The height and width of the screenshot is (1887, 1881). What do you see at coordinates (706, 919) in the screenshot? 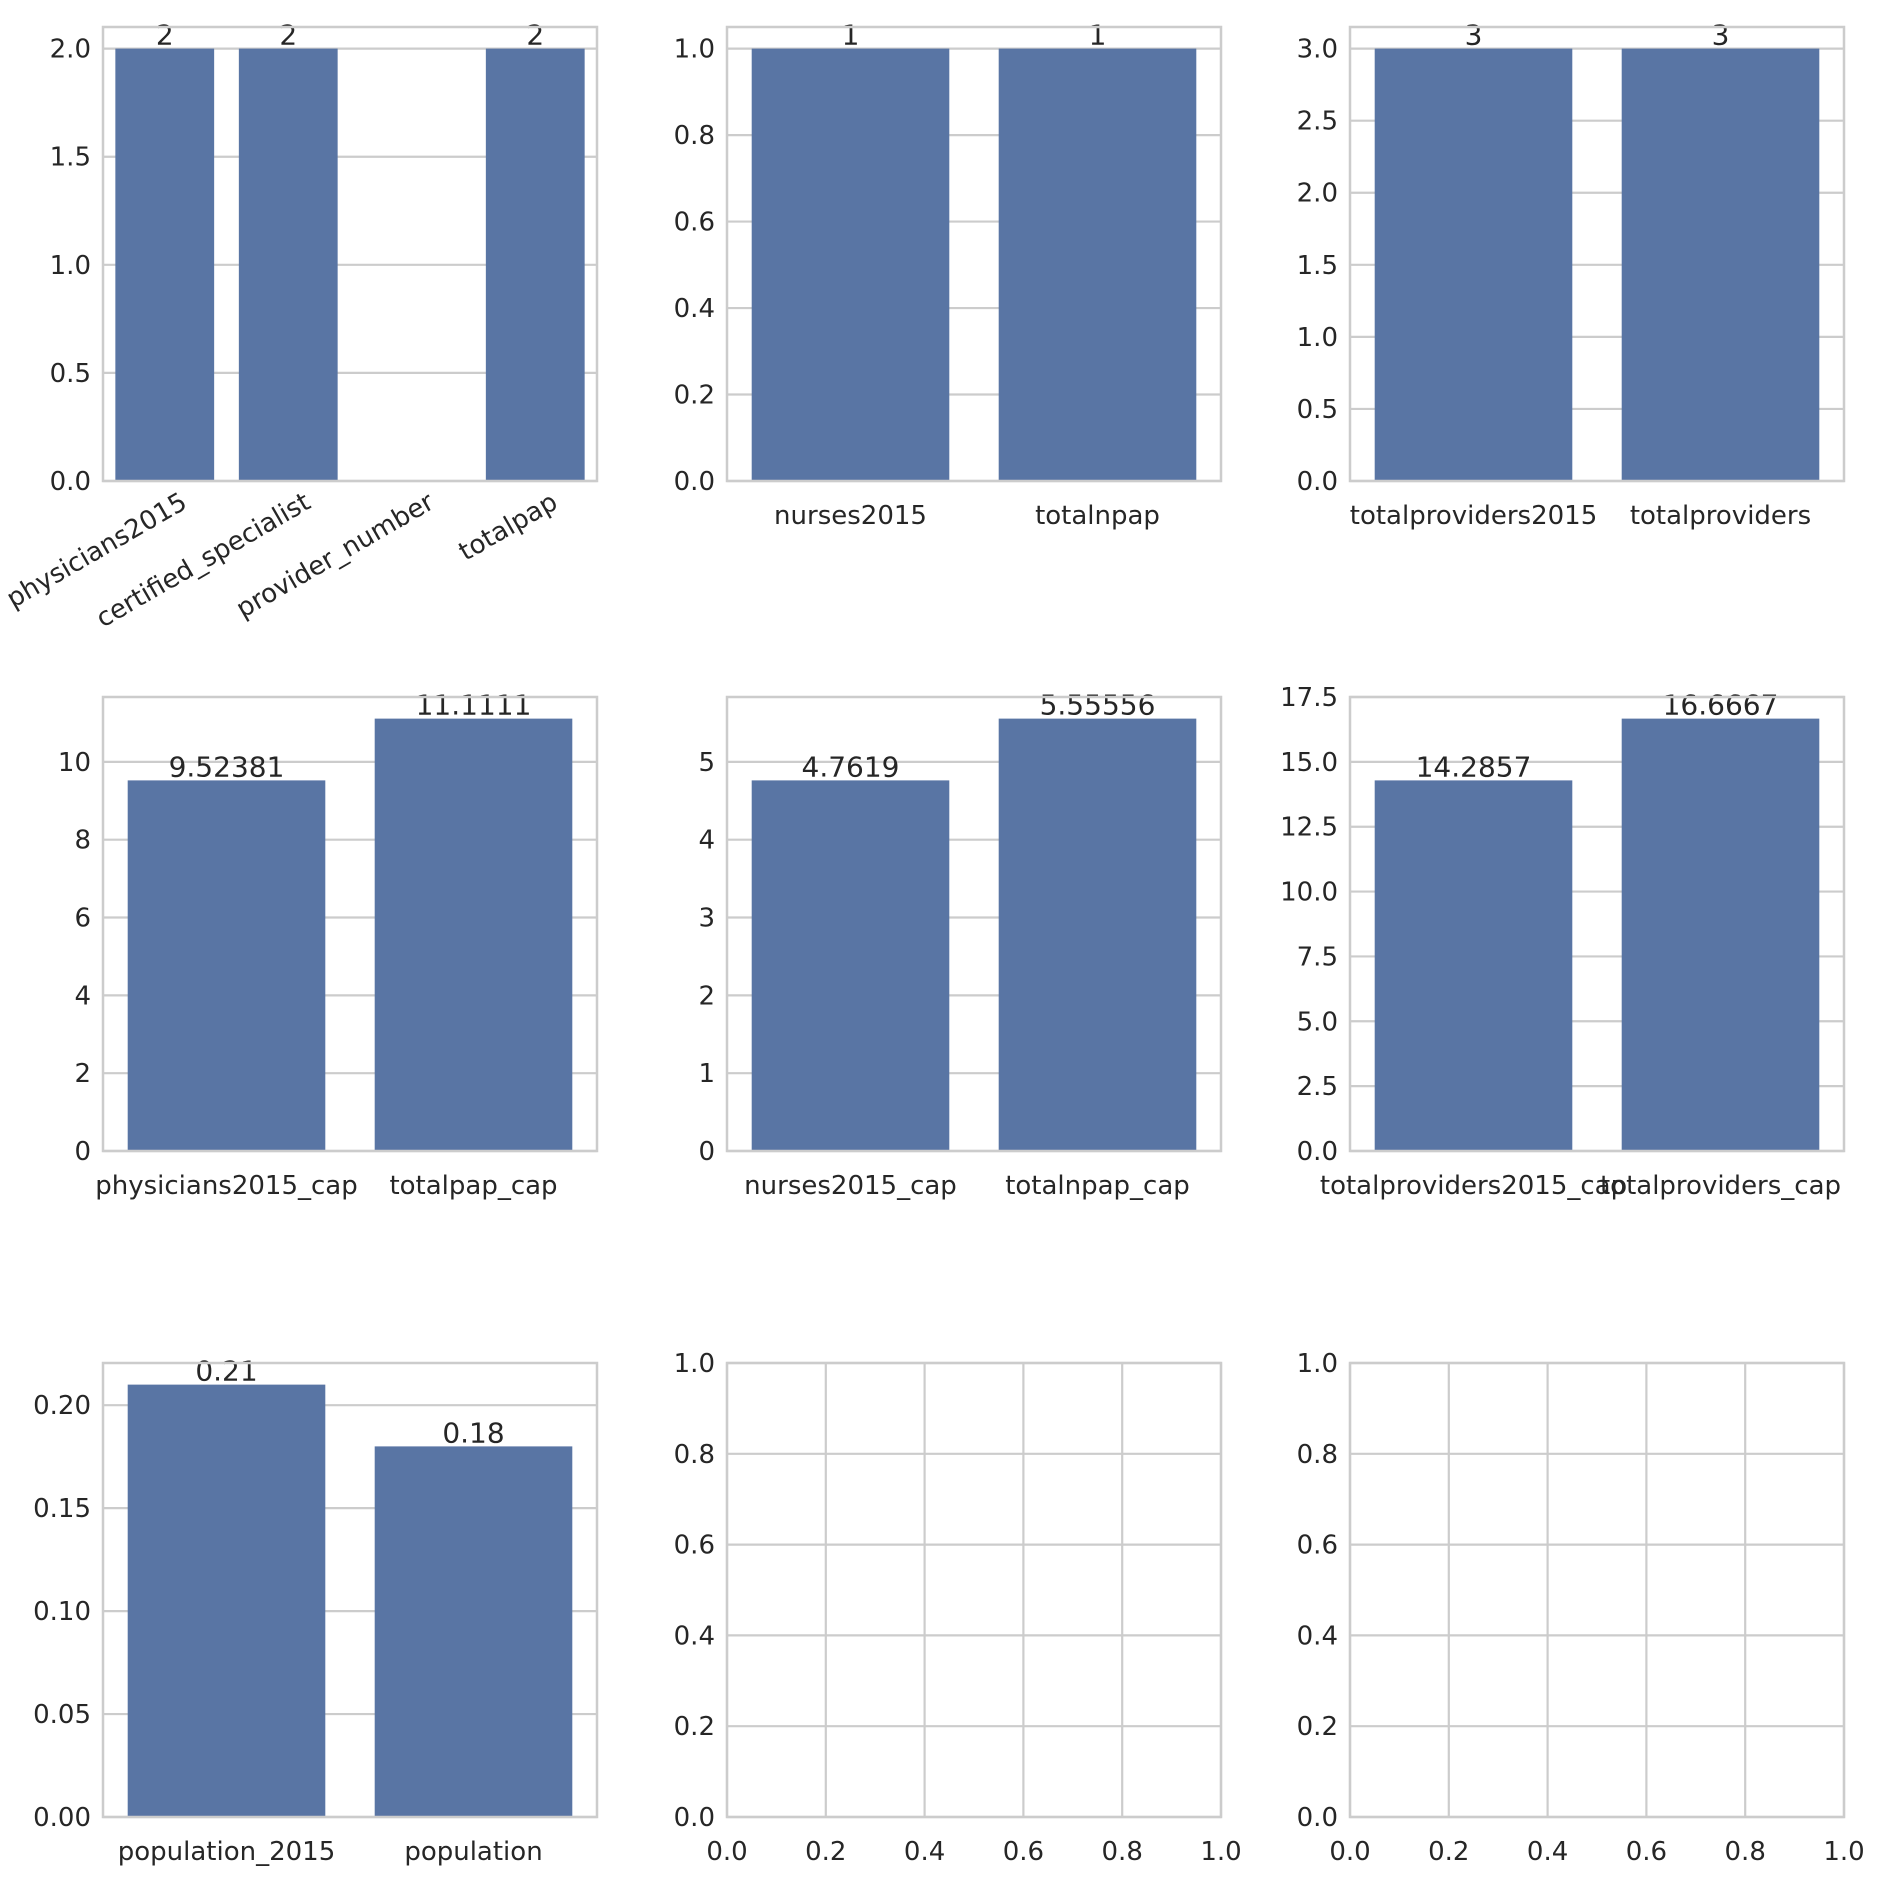
I see `y-tick-label: 3` at bounding box center [706, 919].